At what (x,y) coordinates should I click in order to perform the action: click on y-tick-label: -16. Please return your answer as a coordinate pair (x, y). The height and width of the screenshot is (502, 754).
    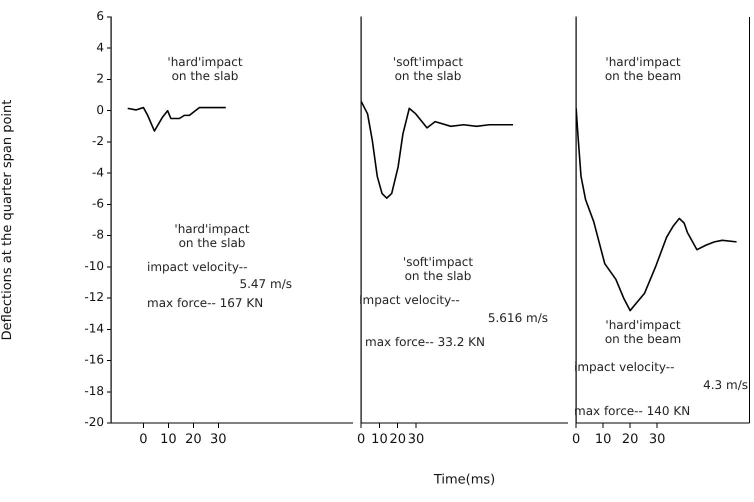
    Looking at the image, I should click on (94, 359).